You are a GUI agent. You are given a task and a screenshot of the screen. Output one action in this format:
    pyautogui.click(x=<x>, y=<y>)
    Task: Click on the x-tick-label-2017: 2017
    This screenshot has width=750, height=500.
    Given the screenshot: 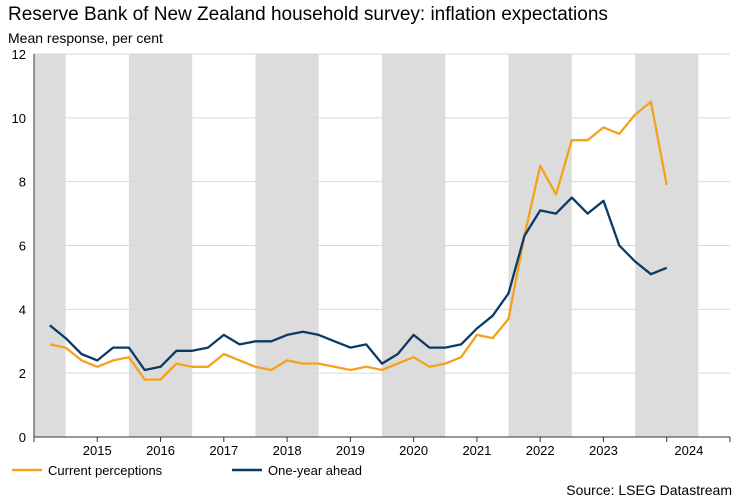 What is the action you would take?
    pyautogui.click(x=223, y=450)
    